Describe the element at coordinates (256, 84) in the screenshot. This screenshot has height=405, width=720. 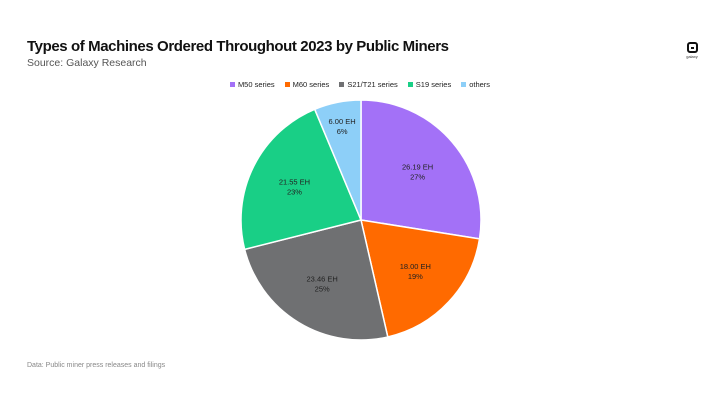
I see `legend-label: M50 series` at that location.